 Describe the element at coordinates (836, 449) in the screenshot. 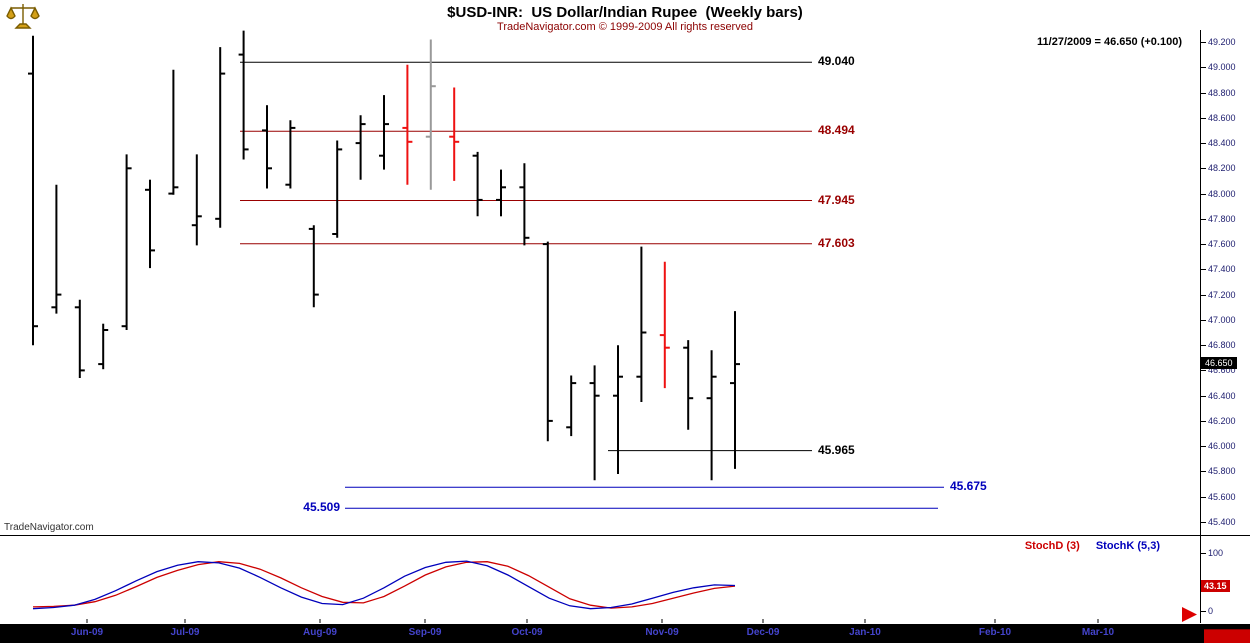

I see `level-label: 45.965` at that location.